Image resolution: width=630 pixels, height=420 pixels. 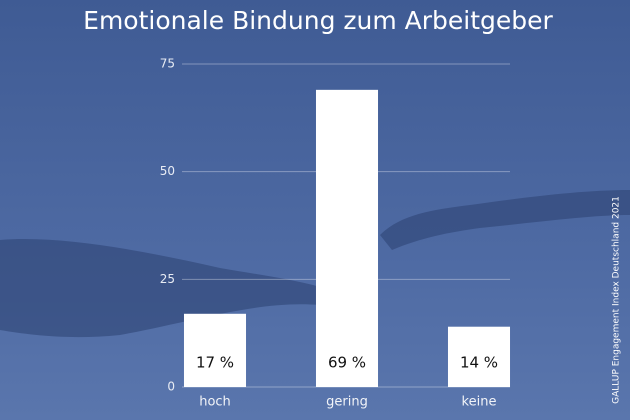 What do you see at coordinates (167, 171) in the screenshot?
I see `y-tick-label: 50` at bounding box center [167, 171].